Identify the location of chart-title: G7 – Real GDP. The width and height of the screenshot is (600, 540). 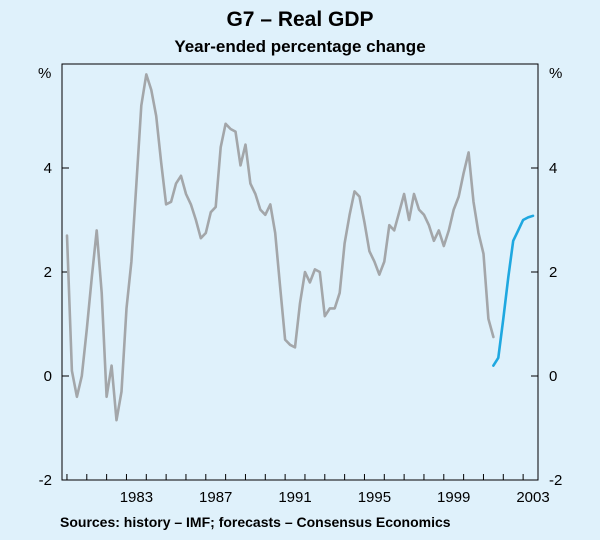
(299, 19).